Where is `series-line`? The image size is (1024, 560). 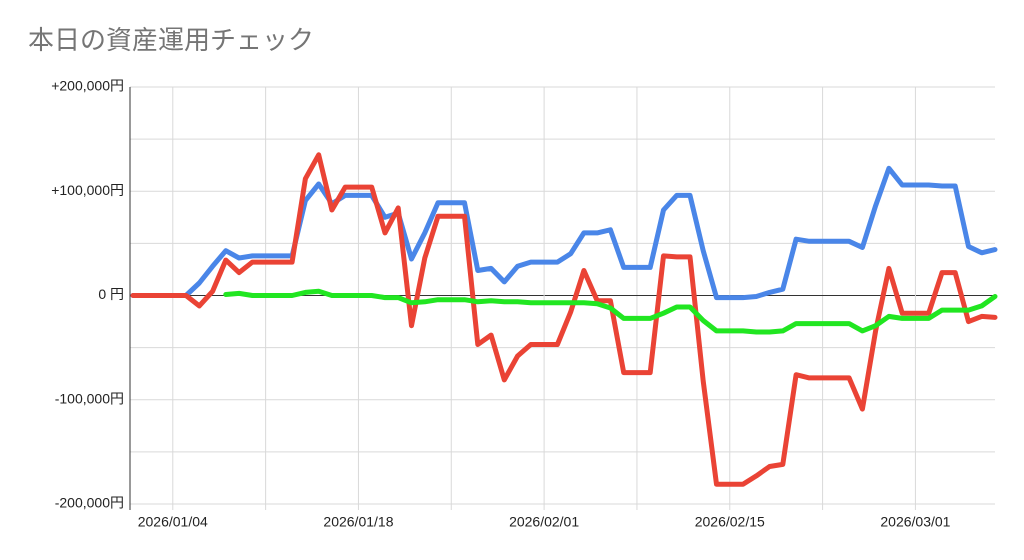 series-line is located at coordinates (610, 311).